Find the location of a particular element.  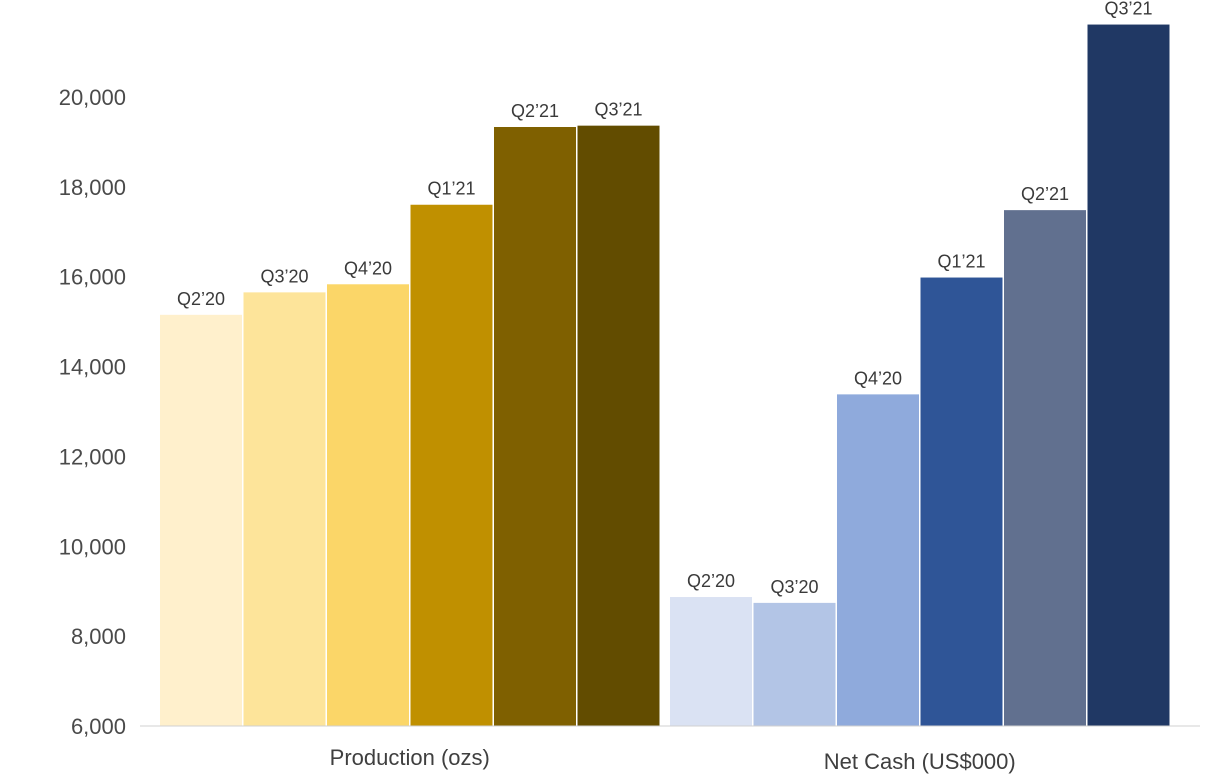

y-tick-label: 10,000 is located at coordinates (92, 546).